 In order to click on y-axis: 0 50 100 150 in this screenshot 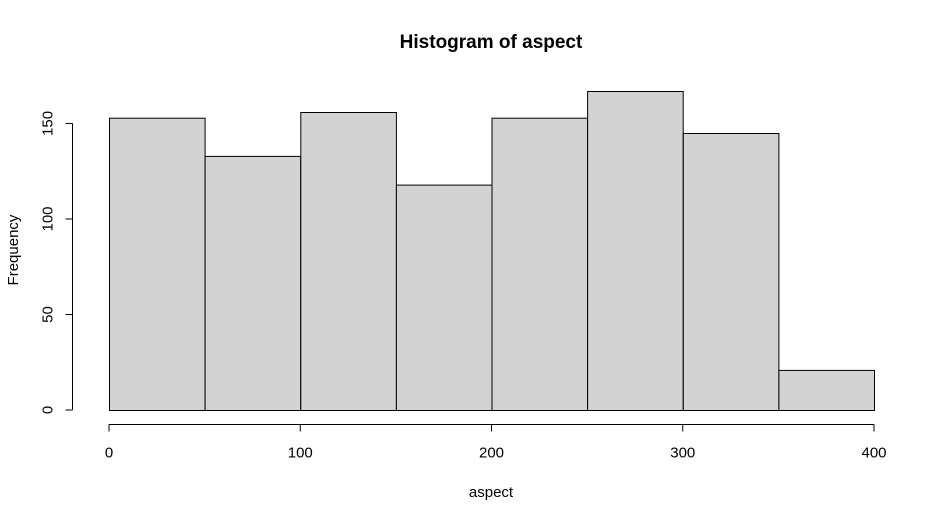, I will do `click(56, 262)`.